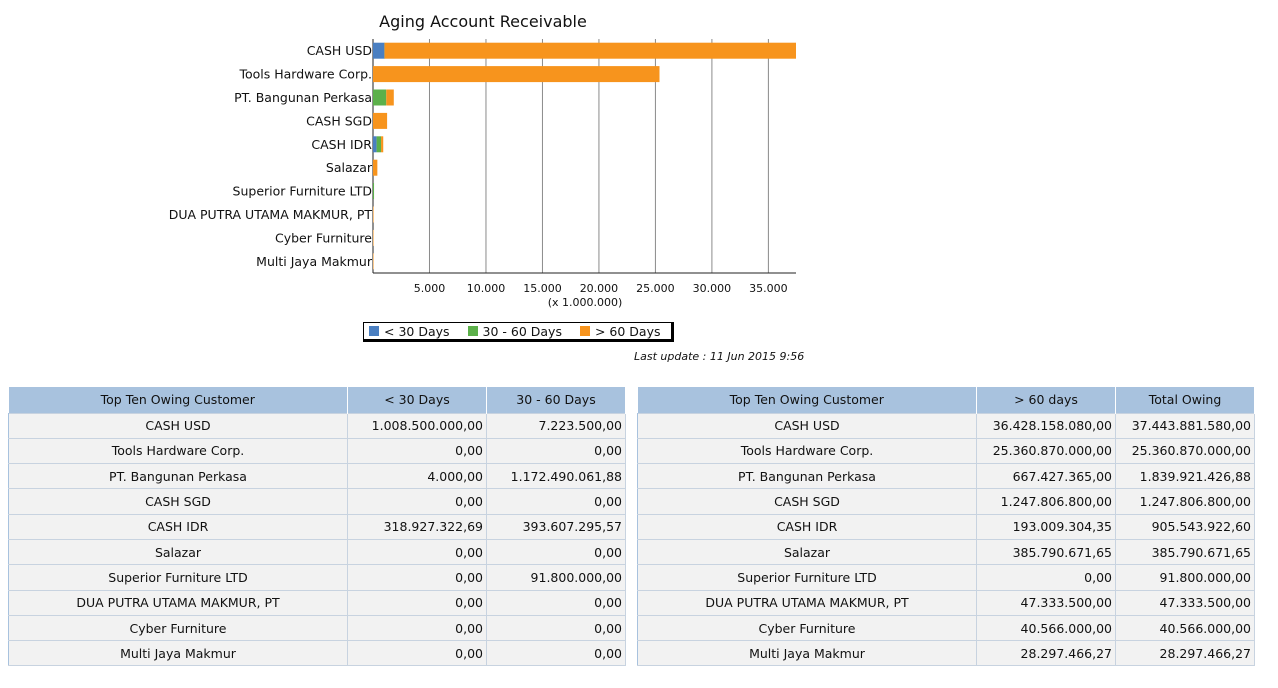 This screenshot has width=1278, height=688. What do you see at coordinates (339, 120) in the screenshot?
I see `category-label: CASH SGD` at bounding box center [339, 120].